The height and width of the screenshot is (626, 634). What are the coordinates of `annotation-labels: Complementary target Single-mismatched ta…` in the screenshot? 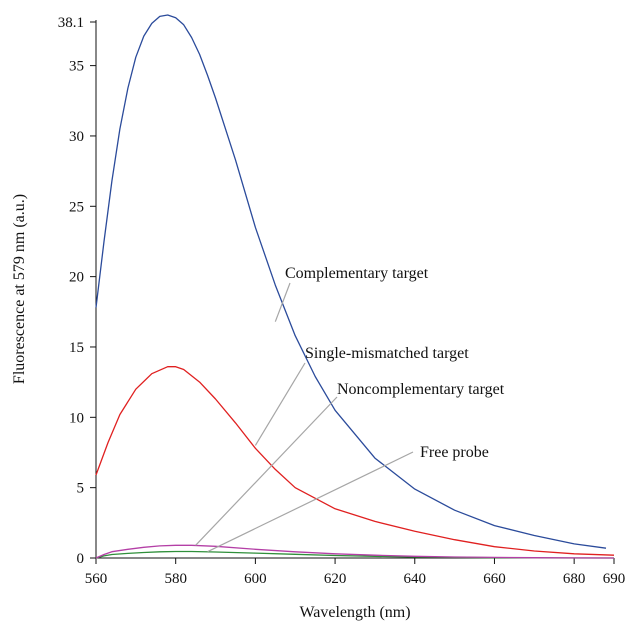 It's located at (395, 363).